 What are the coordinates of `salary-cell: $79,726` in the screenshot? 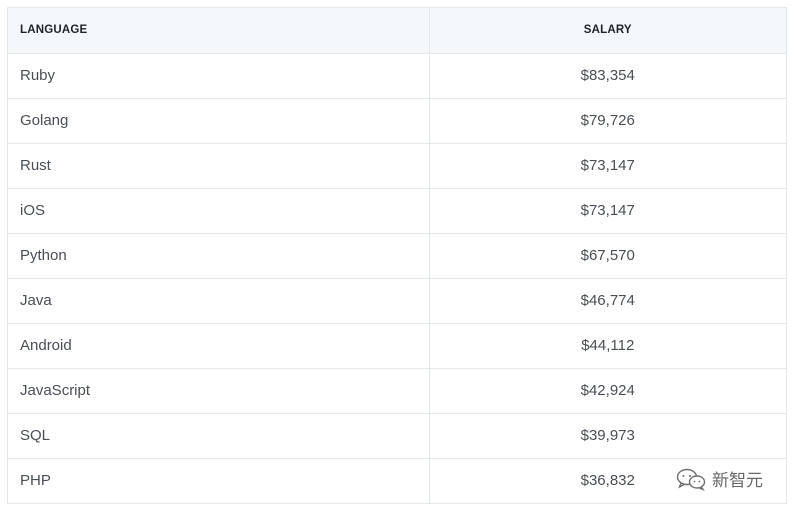 It's located at (607, 121).